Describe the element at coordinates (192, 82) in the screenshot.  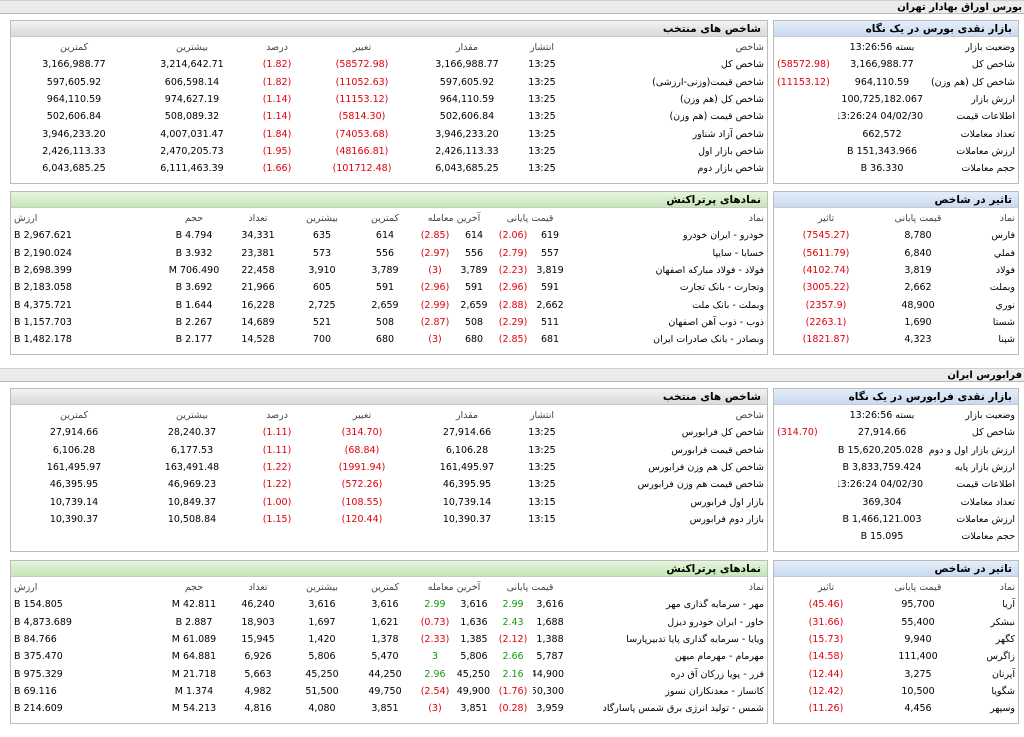
I see `indices-cell: 606,598.14` at that location.